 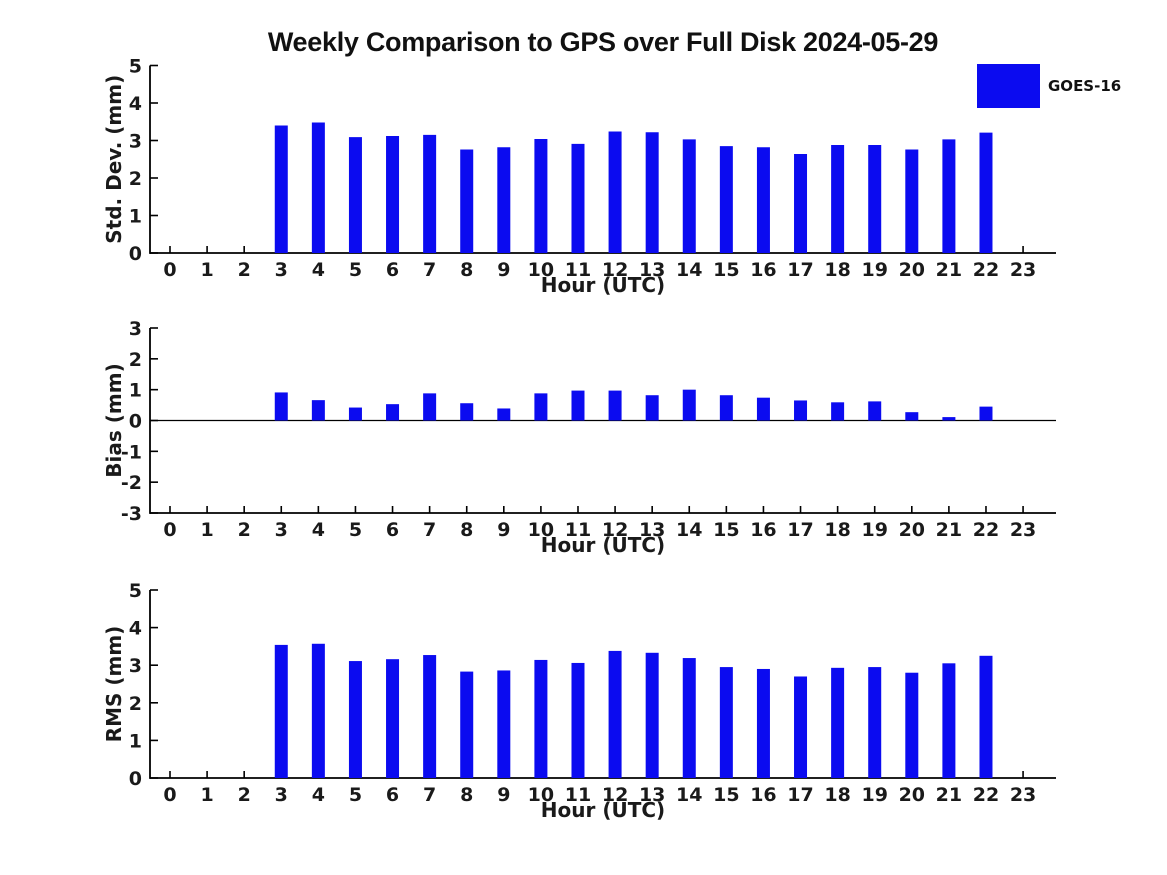 I want to click on bar-bias-h9, so click(x=504, y=414).